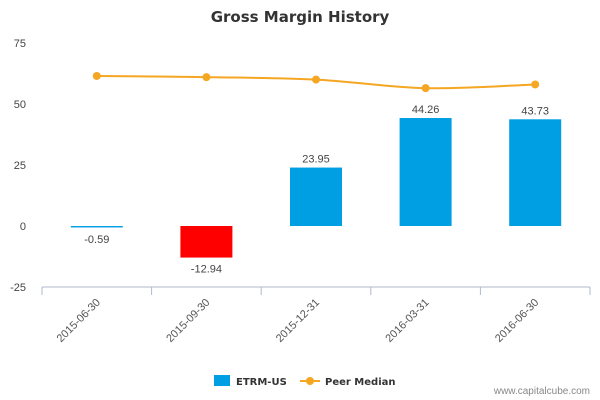 The image size is (600, 400). I want to click on legend-swatch-etrm-us, so click(222, 380).